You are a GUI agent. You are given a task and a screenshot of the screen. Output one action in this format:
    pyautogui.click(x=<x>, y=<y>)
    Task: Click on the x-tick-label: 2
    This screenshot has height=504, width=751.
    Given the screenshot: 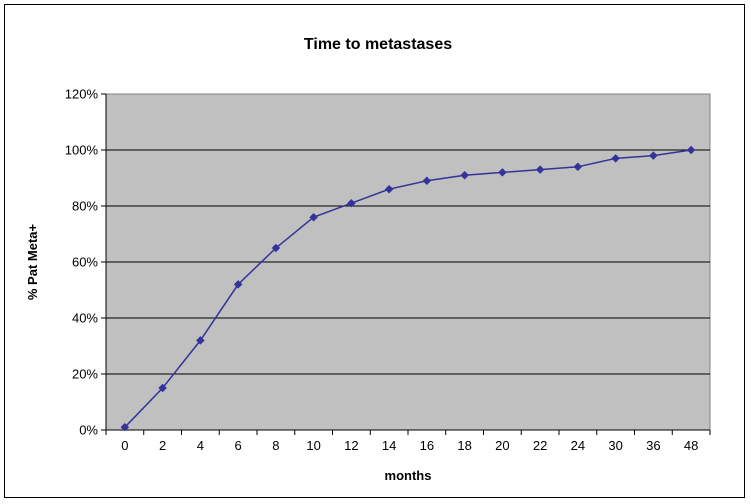 What is the action you would take?
    pyautogui.click(x=162, y=445)
    